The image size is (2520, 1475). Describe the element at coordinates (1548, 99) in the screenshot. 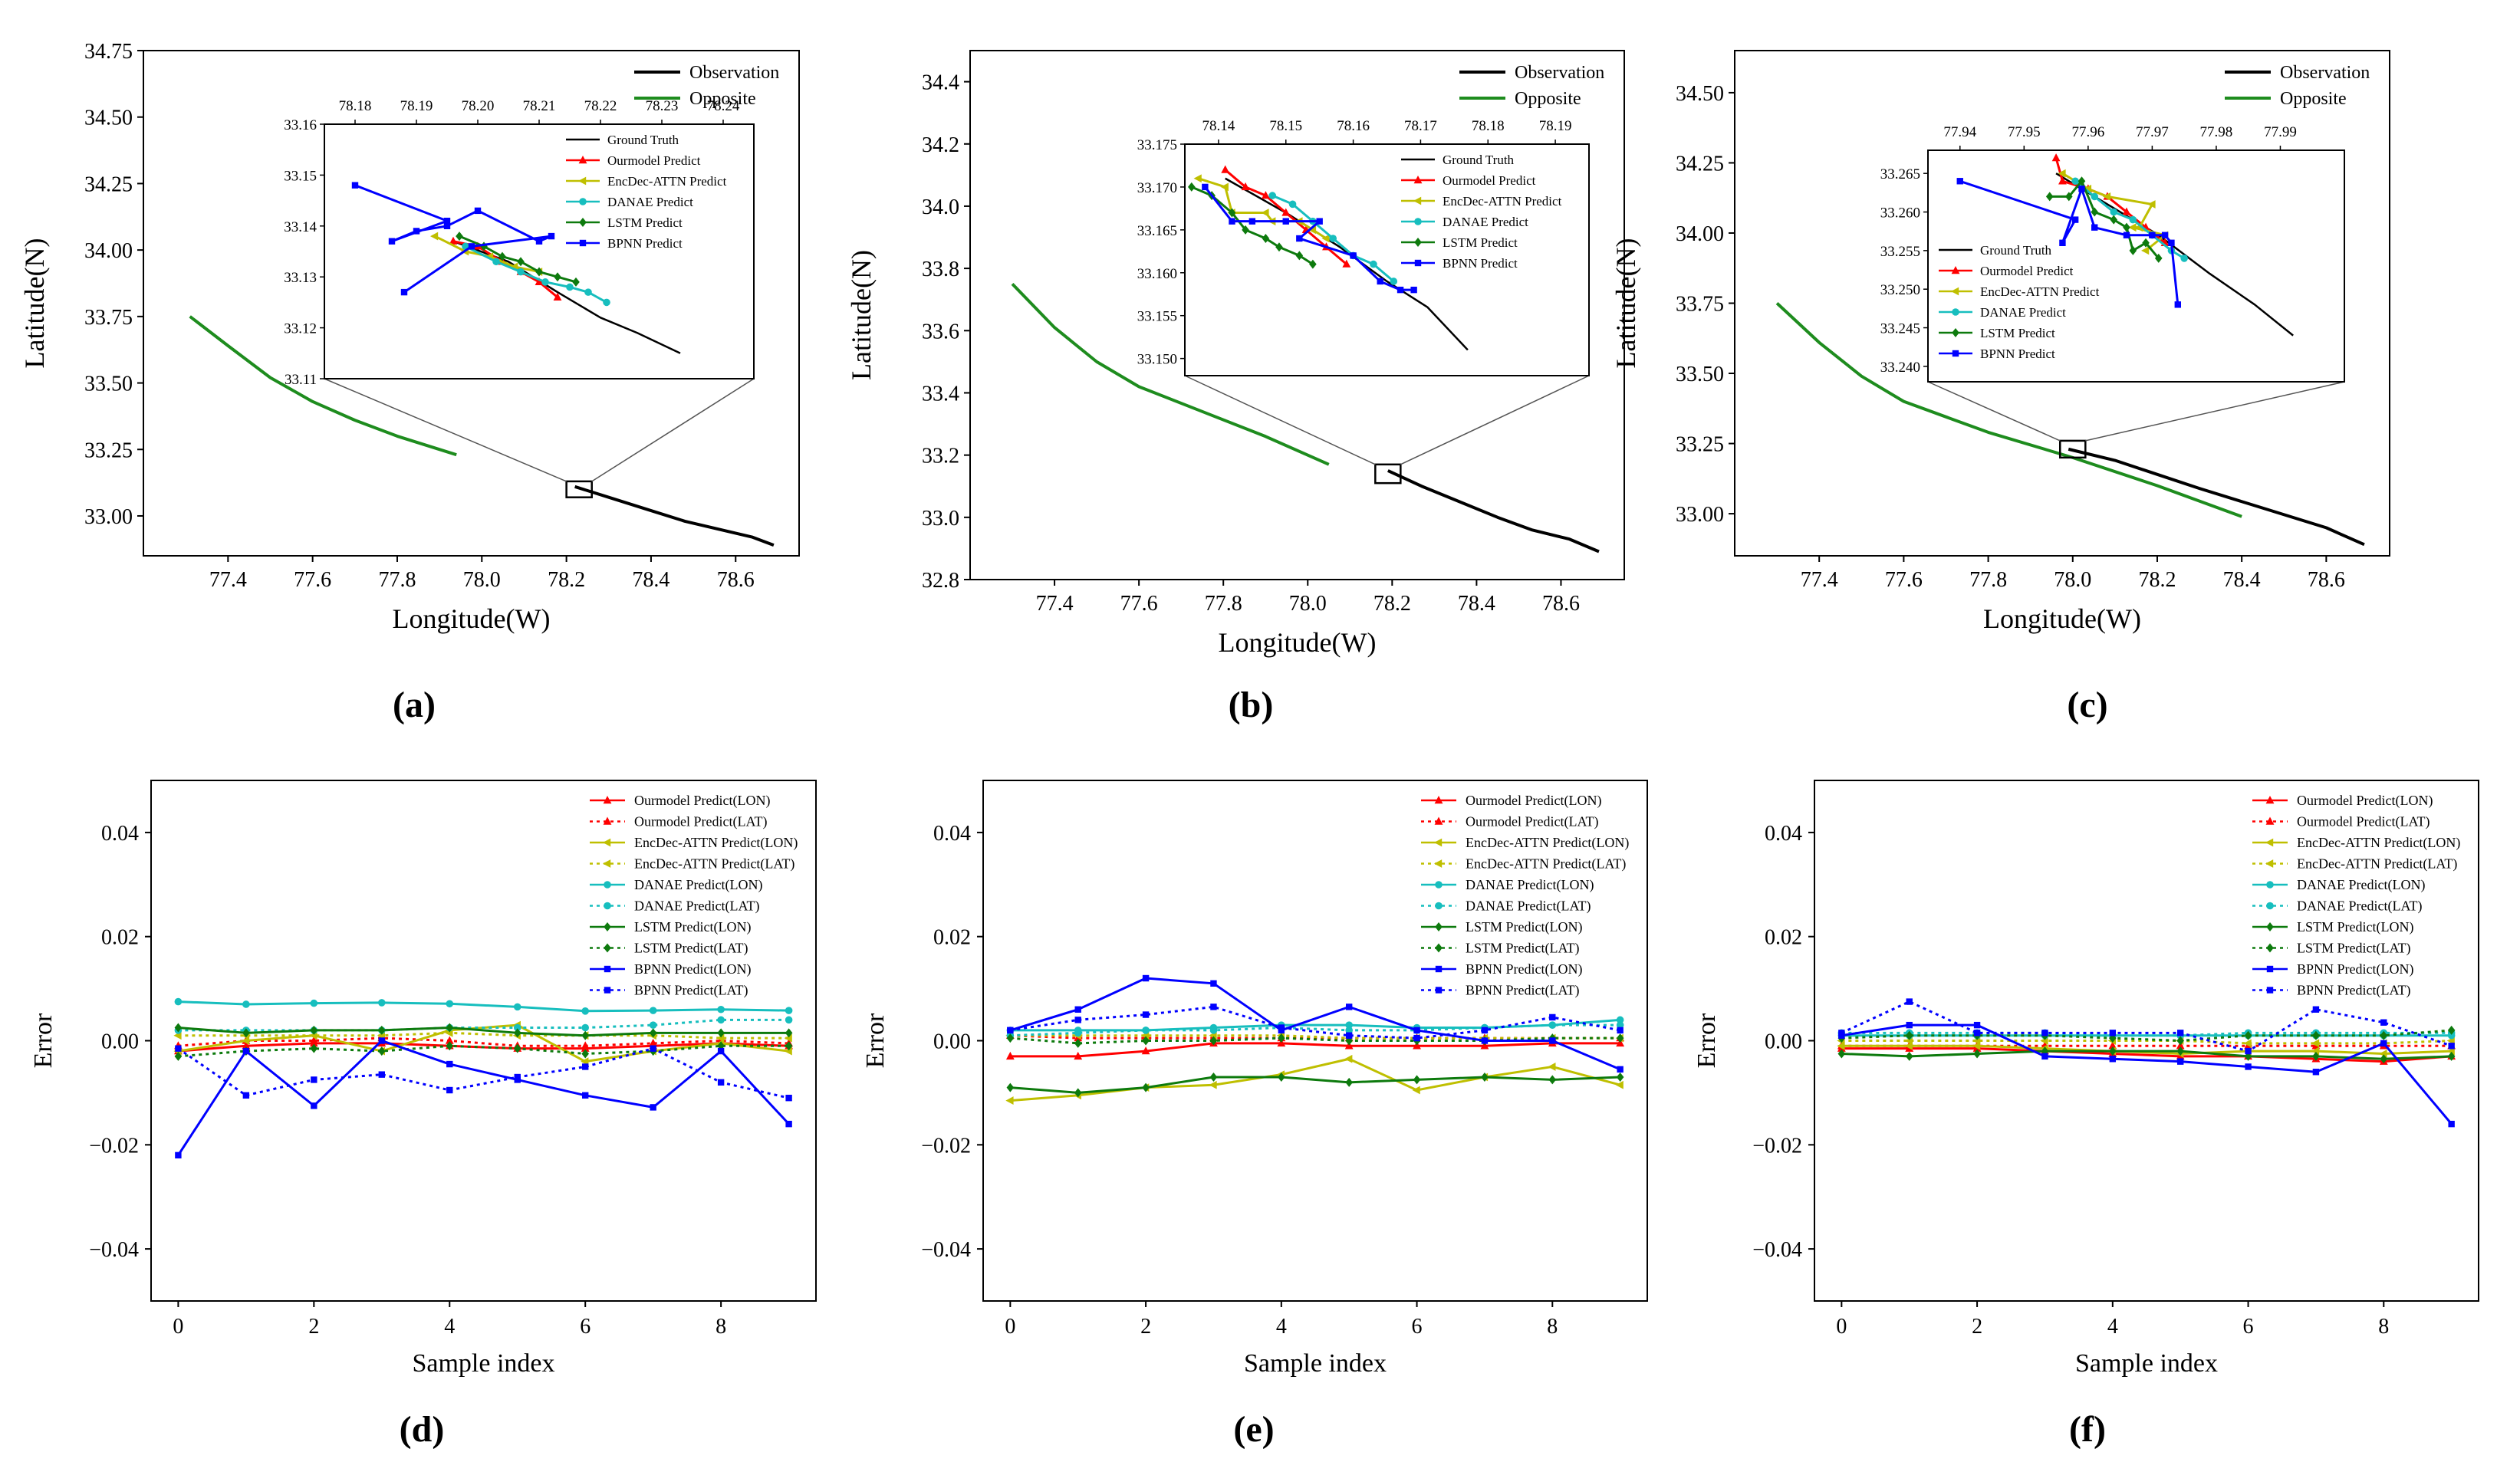

I see `legend-label-opposite: Opposite` at that location.